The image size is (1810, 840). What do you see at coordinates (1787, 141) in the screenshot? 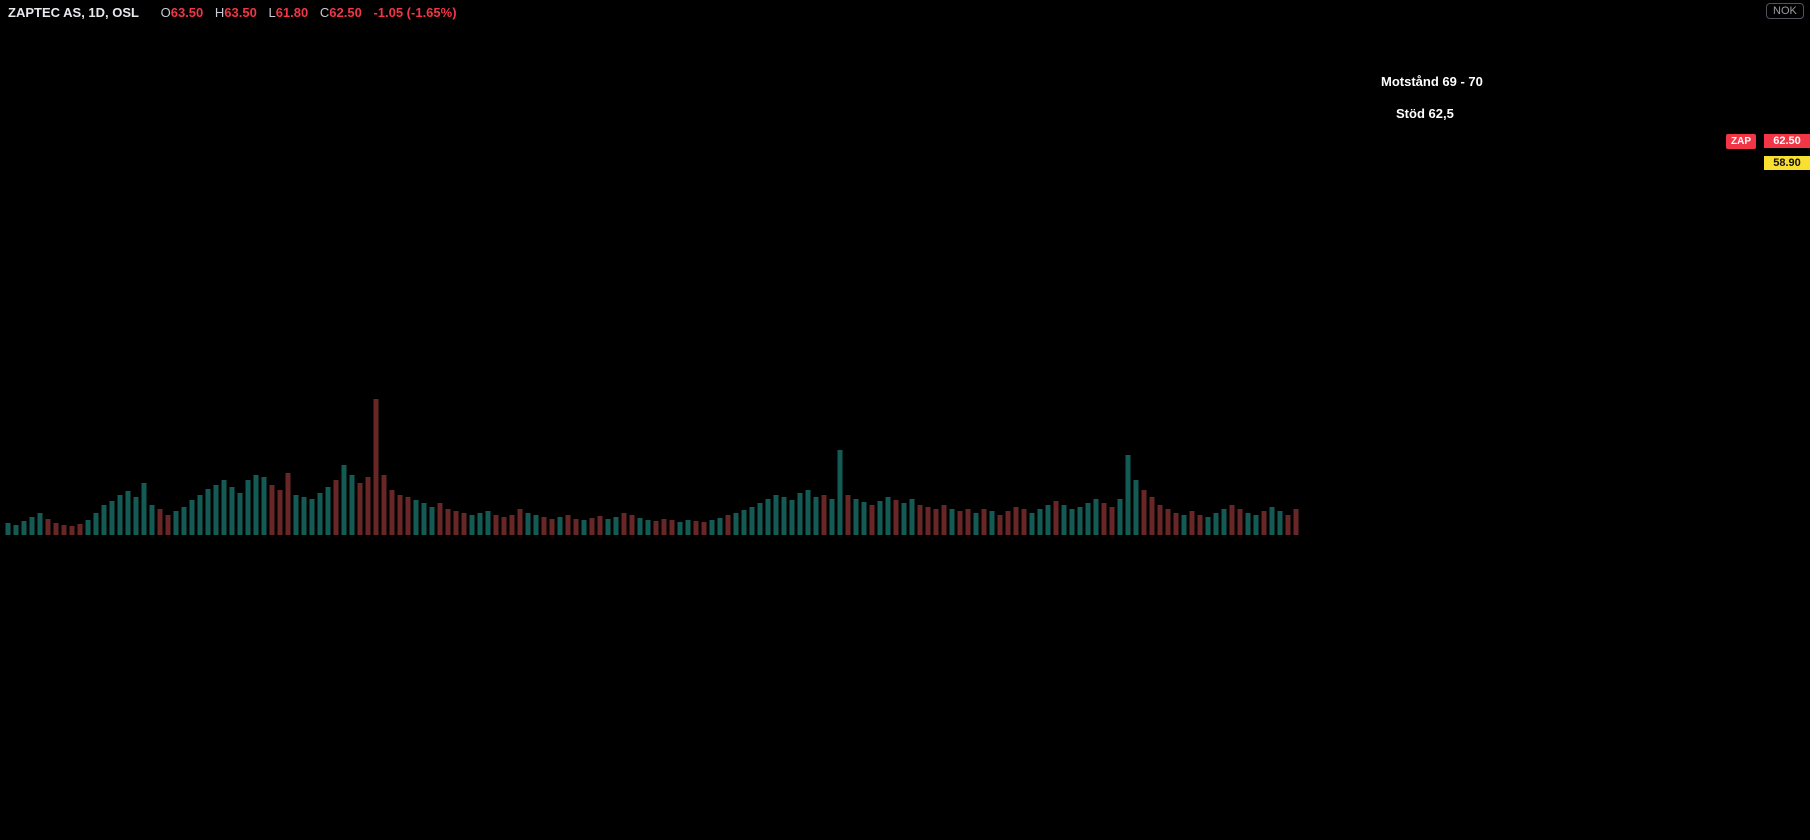
I see `last-price-chip: 62.50` at bounding box center [1787, 141].